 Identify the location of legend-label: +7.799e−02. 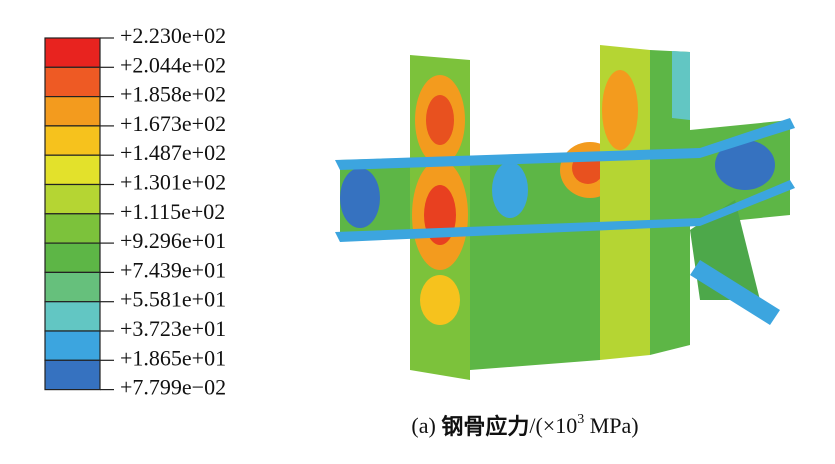
(173, 387).